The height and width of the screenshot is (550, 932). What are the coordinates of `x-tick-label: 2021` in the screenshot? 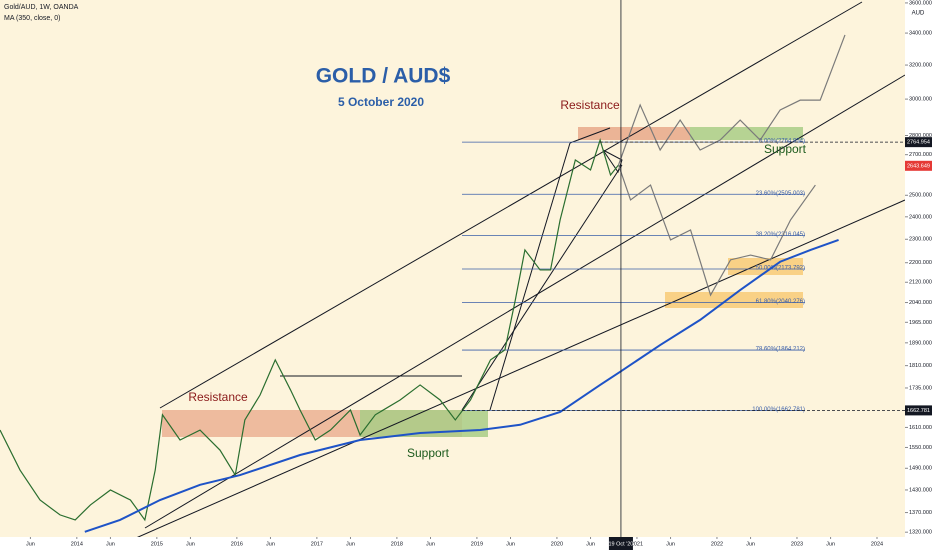 It's located at (637, 544).